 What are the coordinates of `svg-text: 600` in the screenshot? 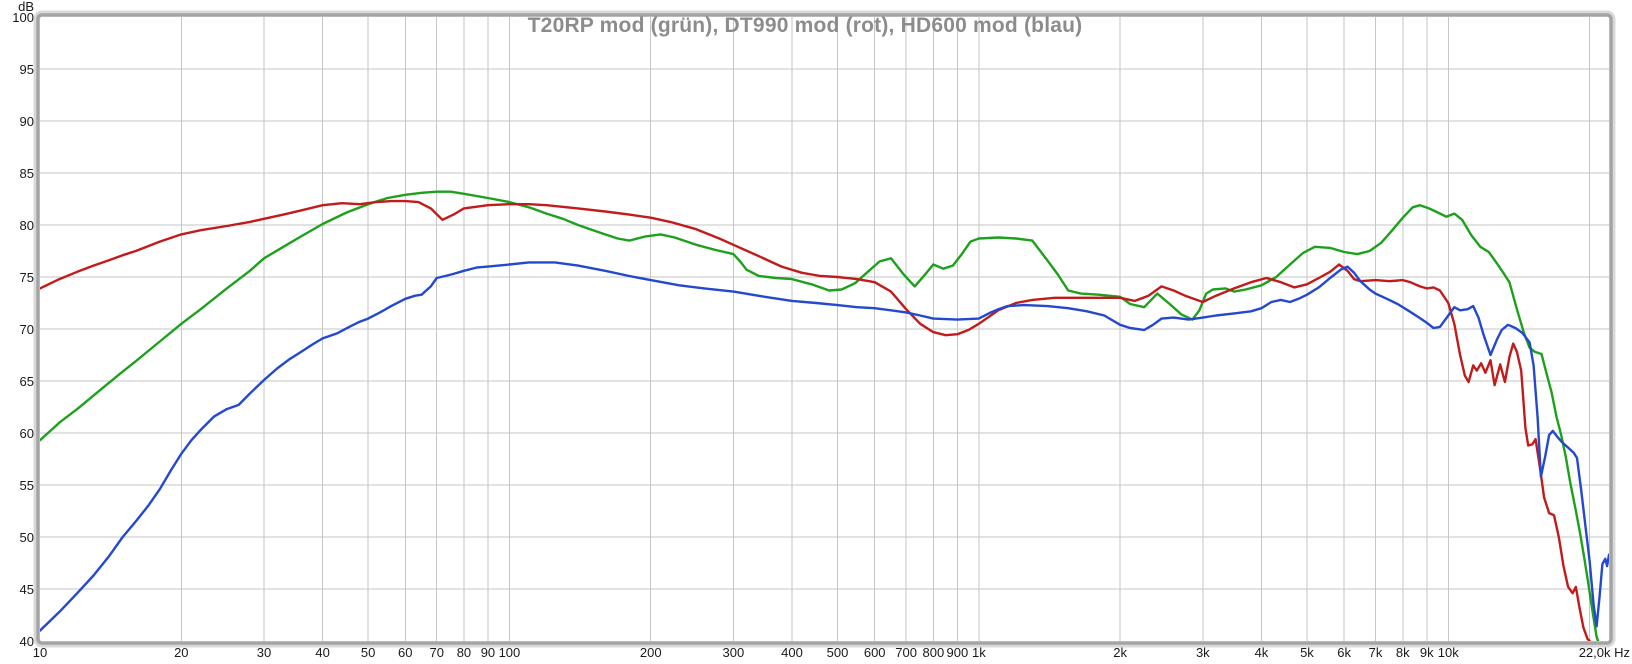 It's located at (875, 652).